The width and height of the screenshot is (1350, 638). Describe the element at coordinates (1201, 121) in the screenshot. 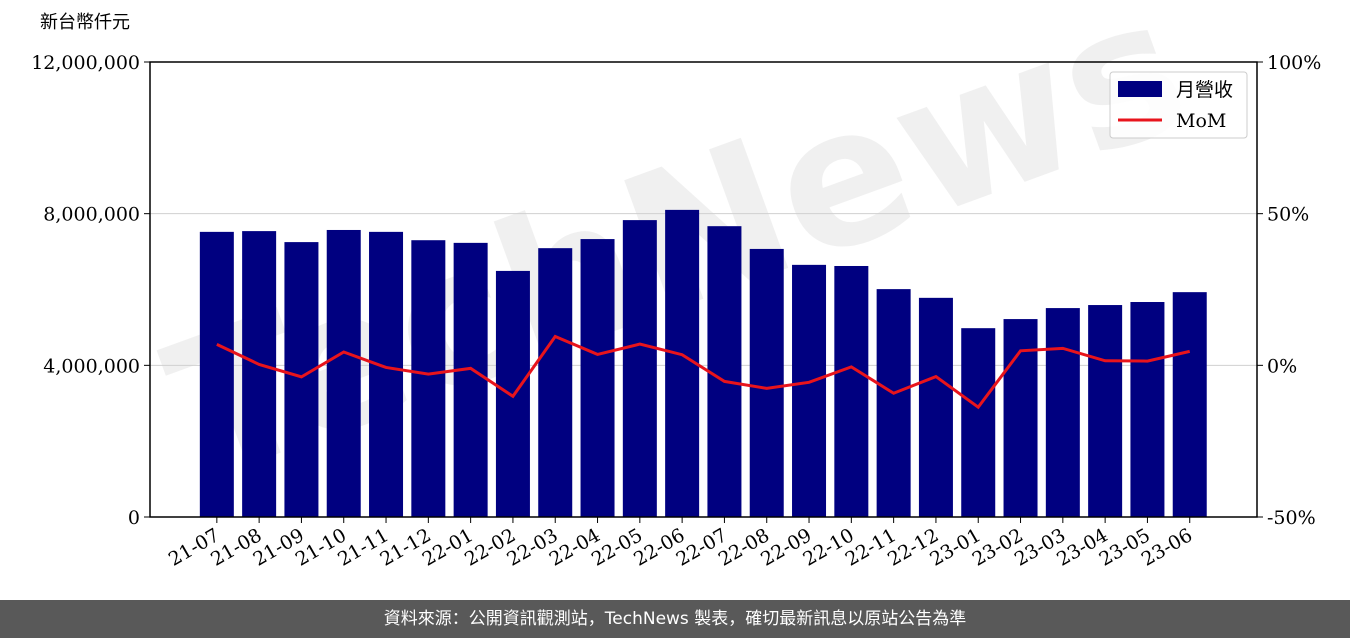

I see `legend-label: MoM` at that location.